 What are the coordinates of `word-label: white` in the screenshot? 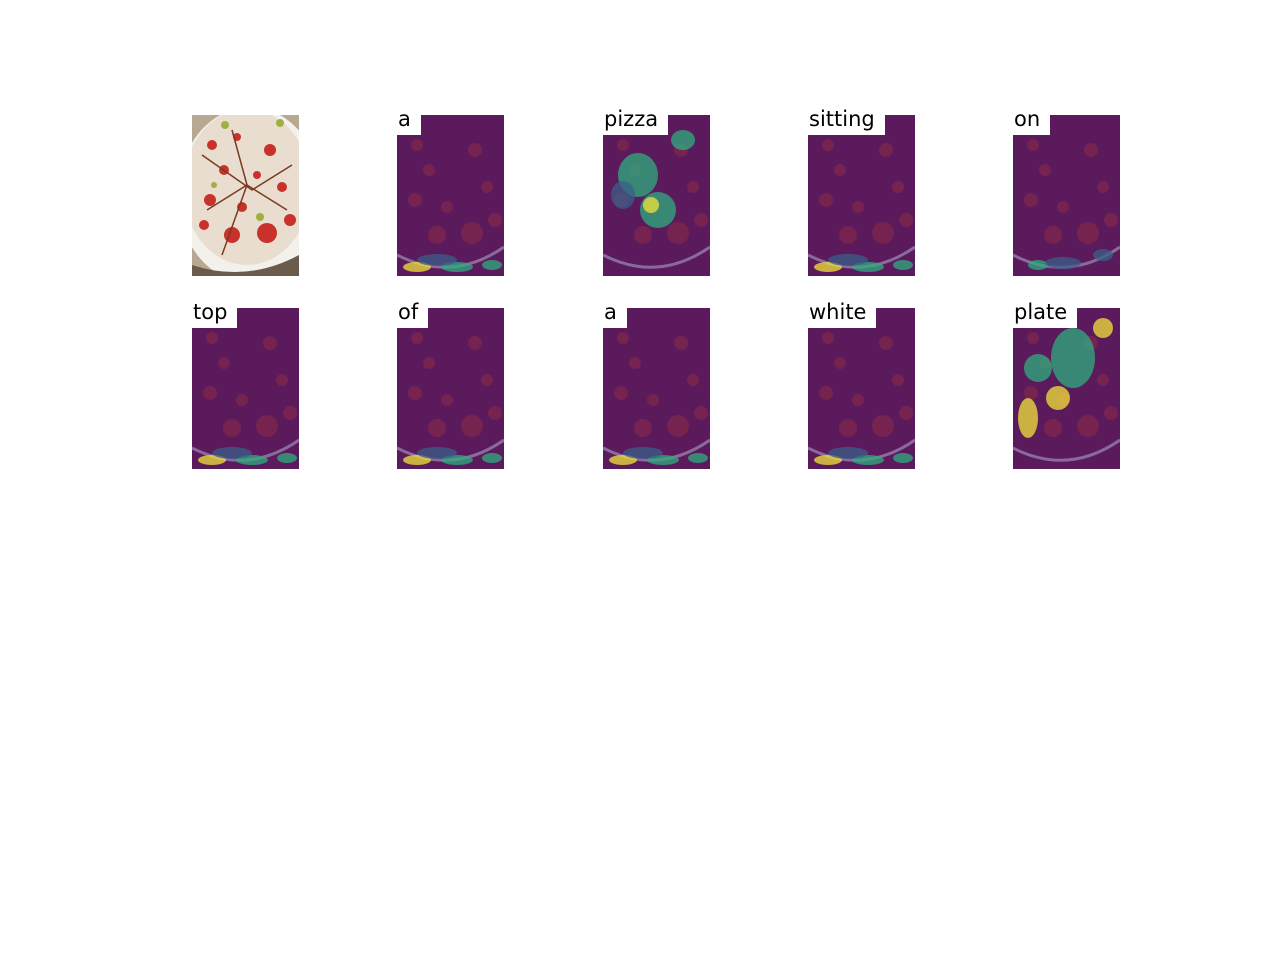 It's located at (842, 313).